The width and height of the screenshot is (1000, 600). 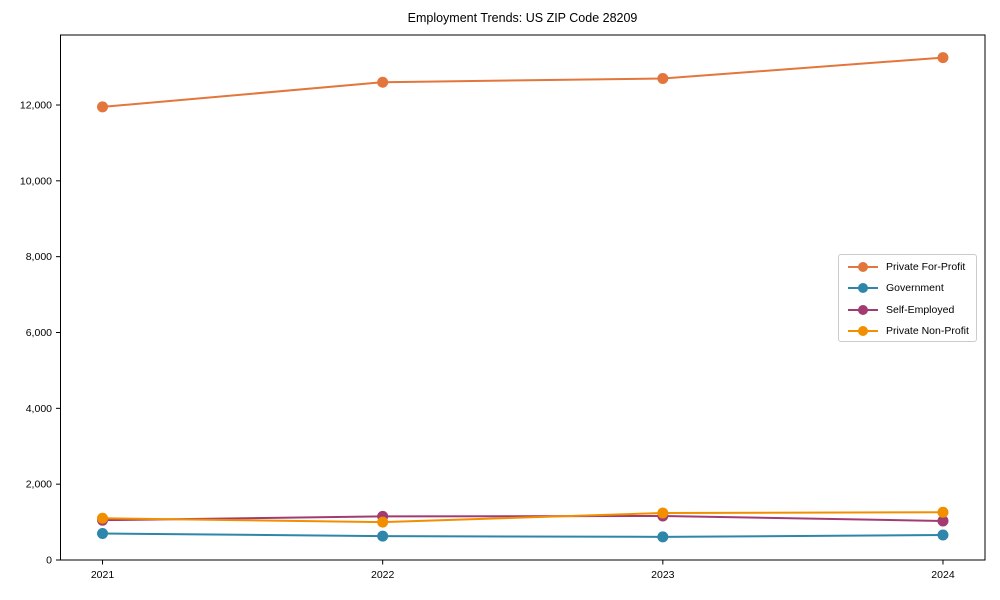 I want to click on series-line-self-employed, so click(x=522, y=518).